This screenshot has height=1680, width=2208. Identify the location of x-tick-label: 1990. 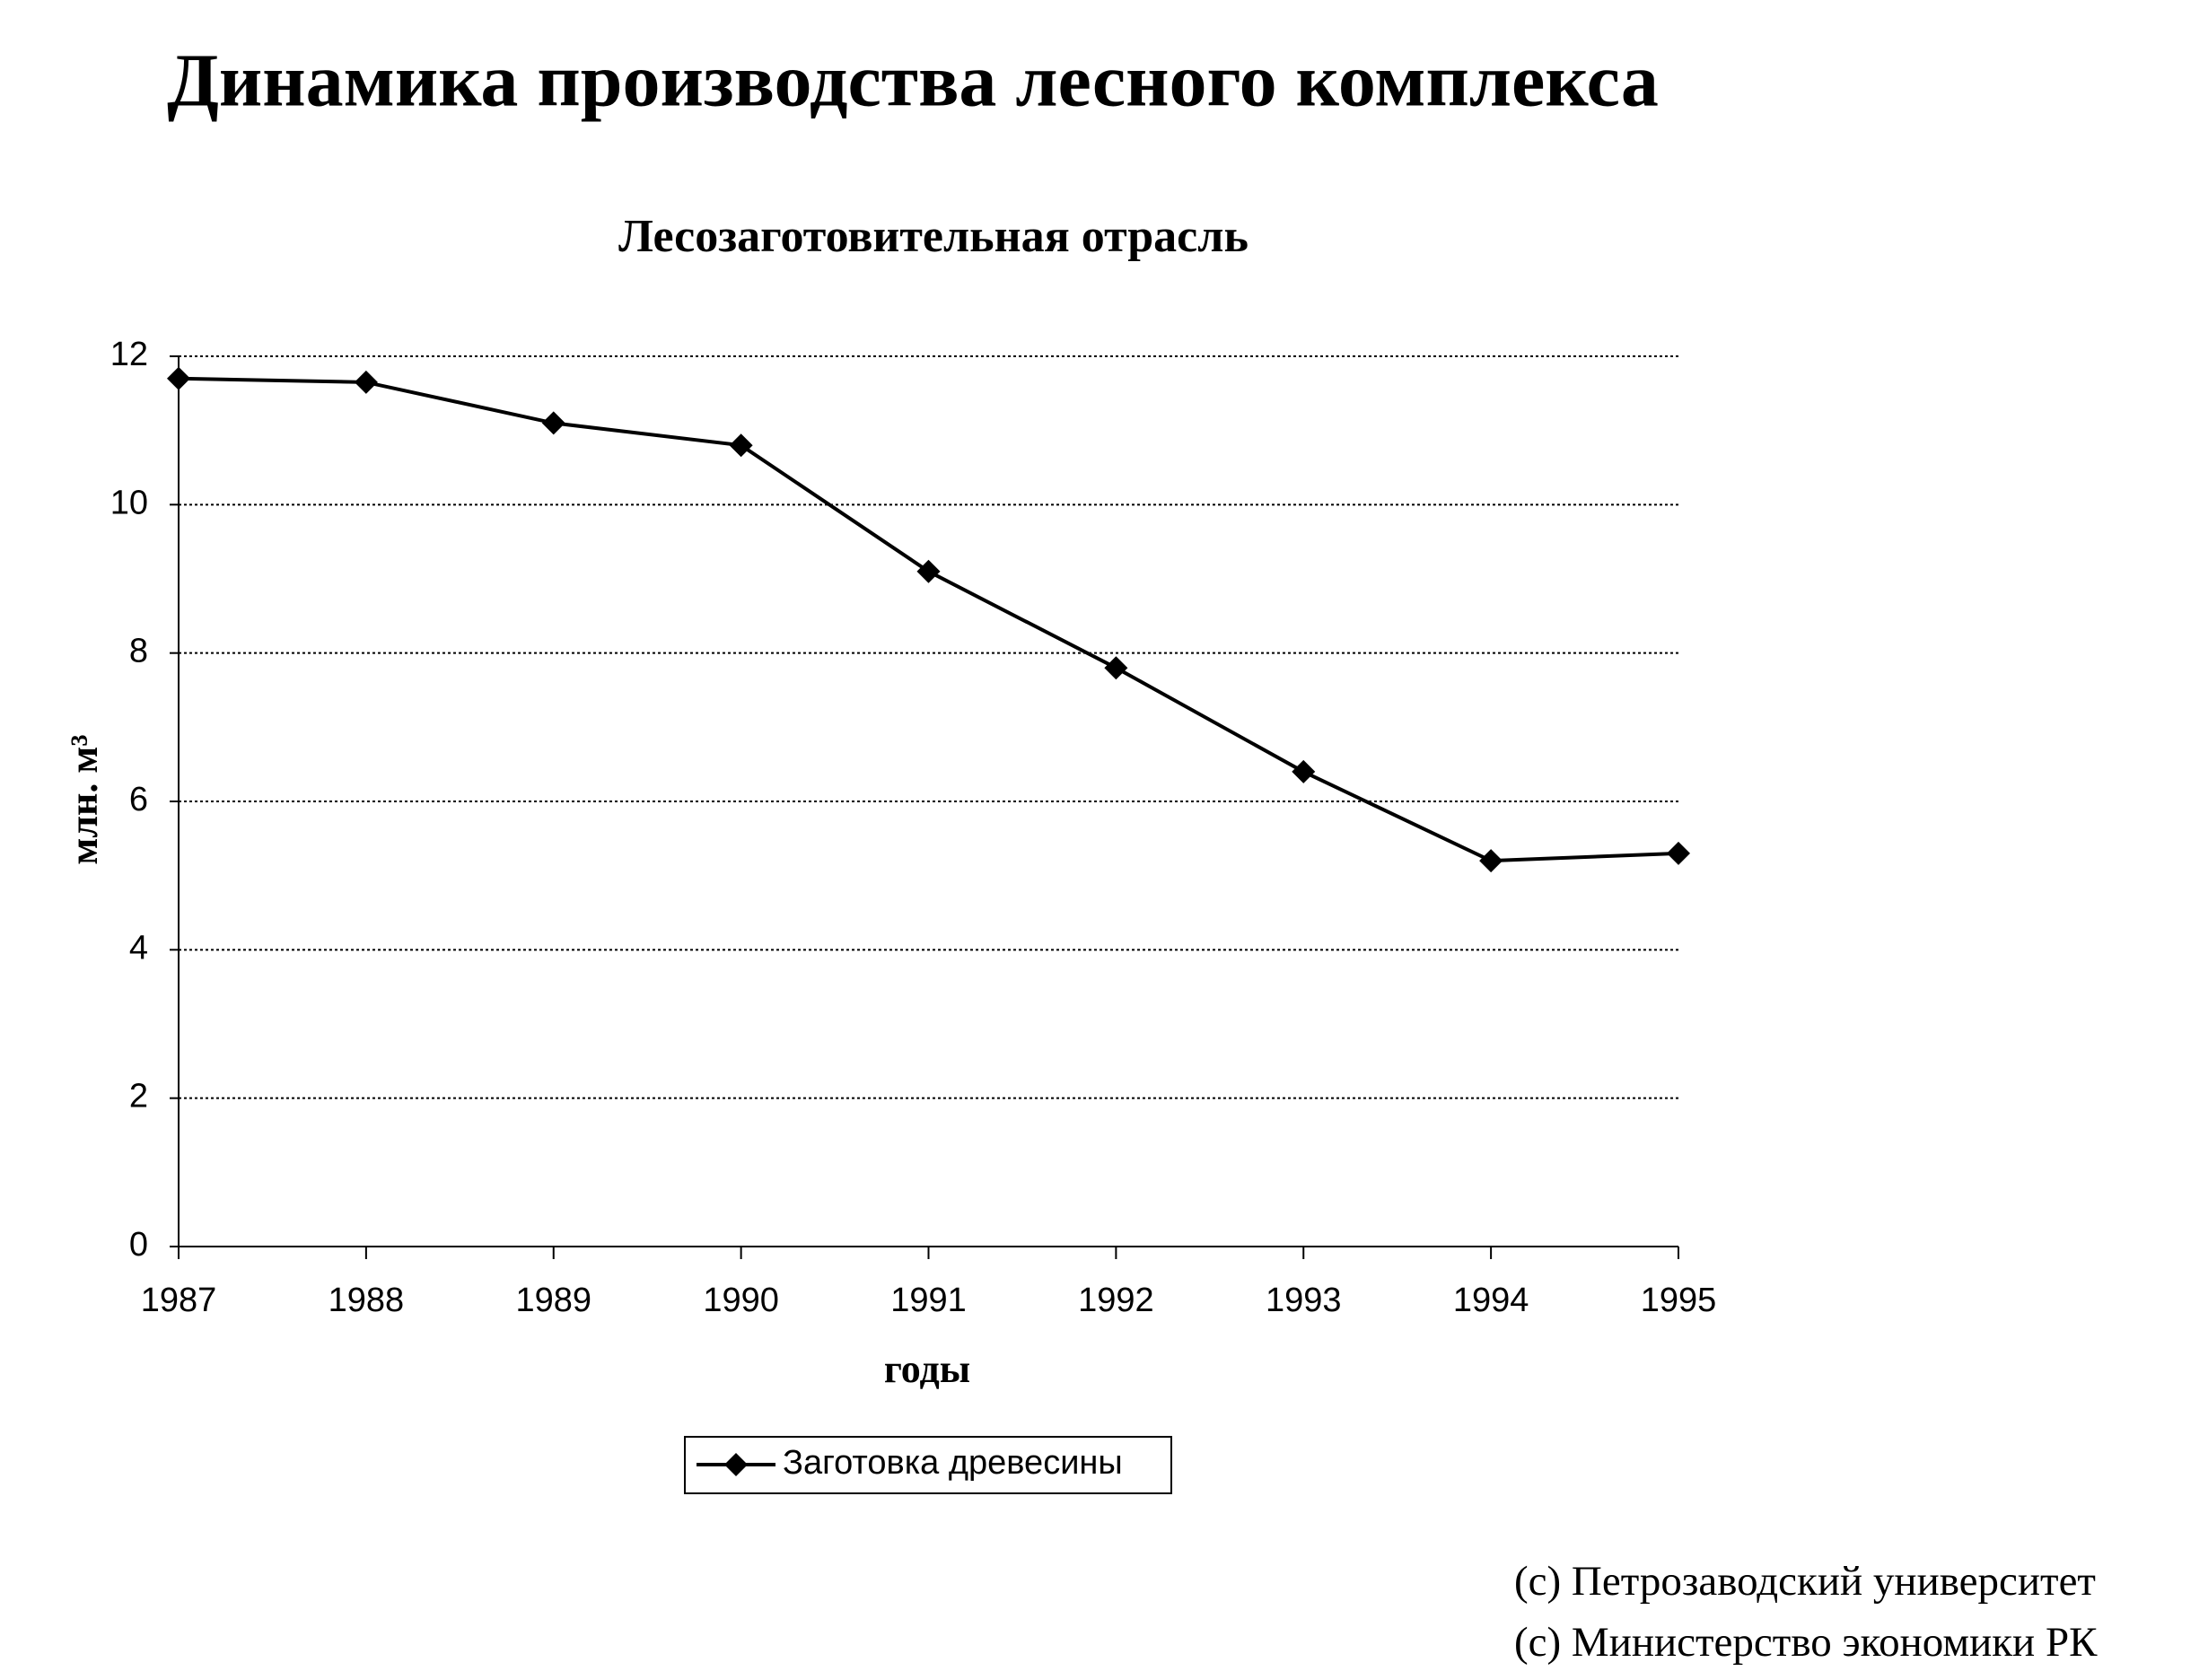
(741, 1300).